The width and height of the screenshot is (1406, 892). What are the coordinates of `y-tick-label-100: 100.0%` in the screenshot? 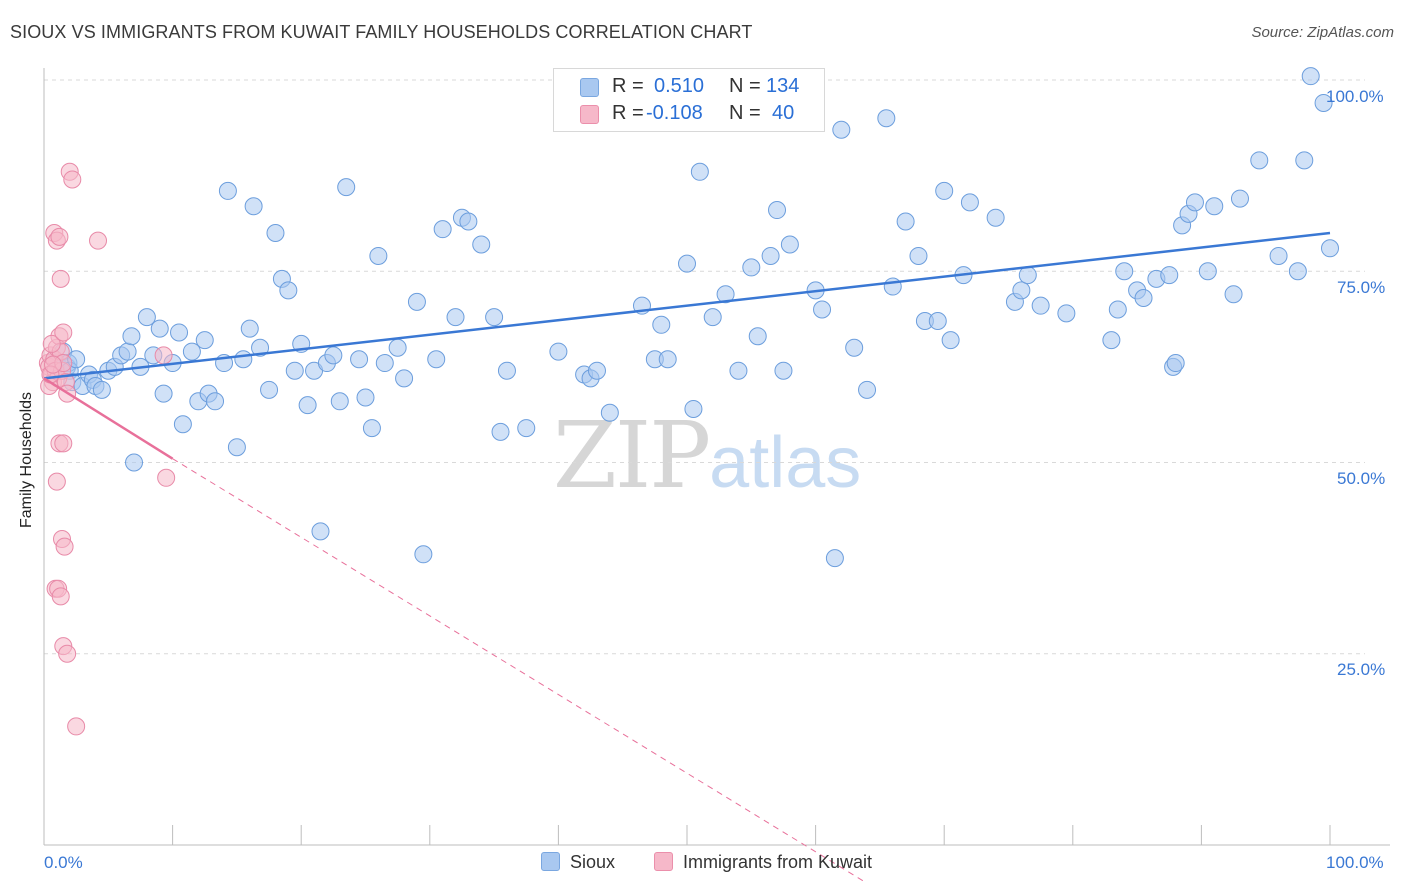 It's located at (1355, 96).